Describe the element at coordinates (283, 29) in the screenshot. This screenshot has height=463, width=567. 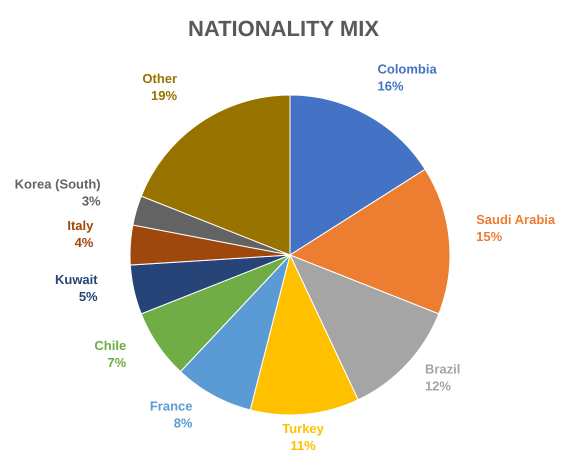
I see `chart-title: NATIONALITY MIX` at that location.